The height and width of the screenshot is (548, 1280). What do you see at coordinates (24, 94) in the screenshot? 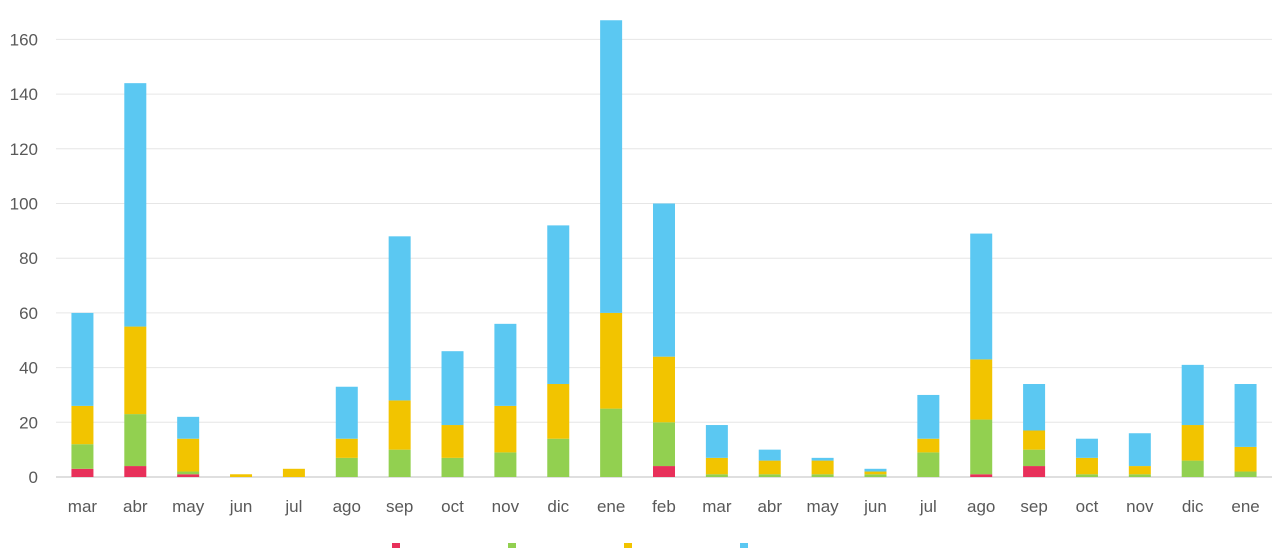
I see `y-tick-label: 140` at bounding box center [24, 94].